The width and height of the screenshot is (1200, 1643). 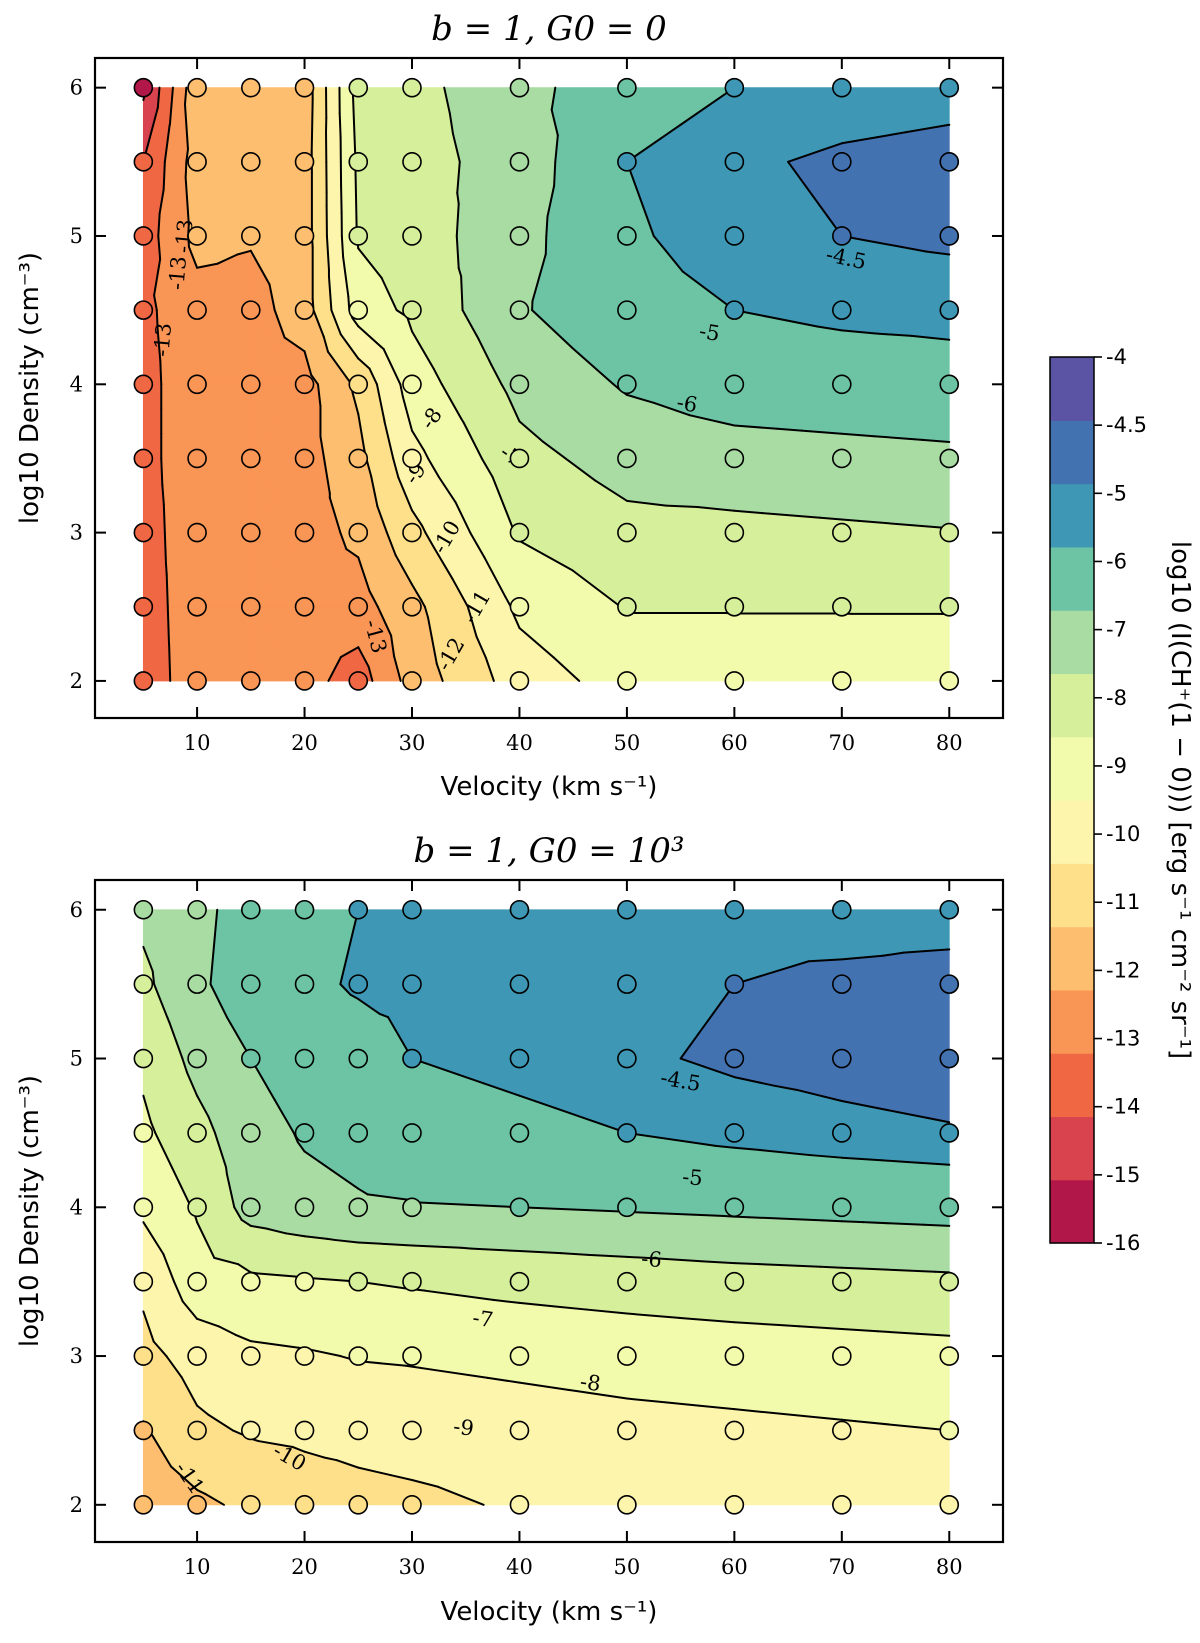 I want to click on colorbar-tick-label: -11, so click(x=1123, y=902).